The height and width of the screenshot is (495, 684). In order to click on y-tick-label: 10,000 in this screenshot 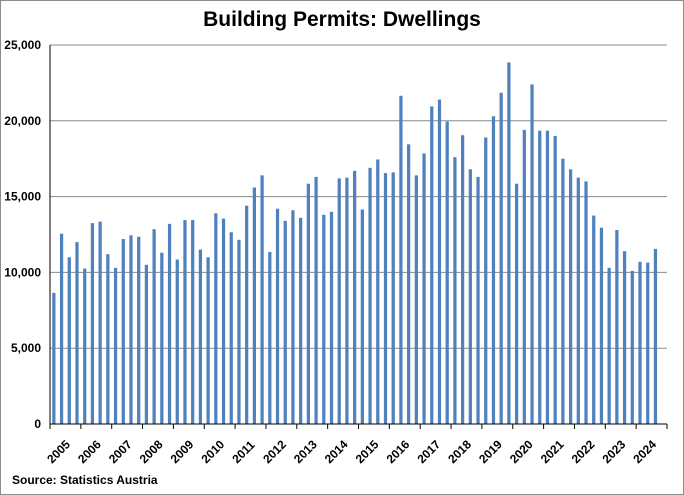, I will do `click(22, 272)`.